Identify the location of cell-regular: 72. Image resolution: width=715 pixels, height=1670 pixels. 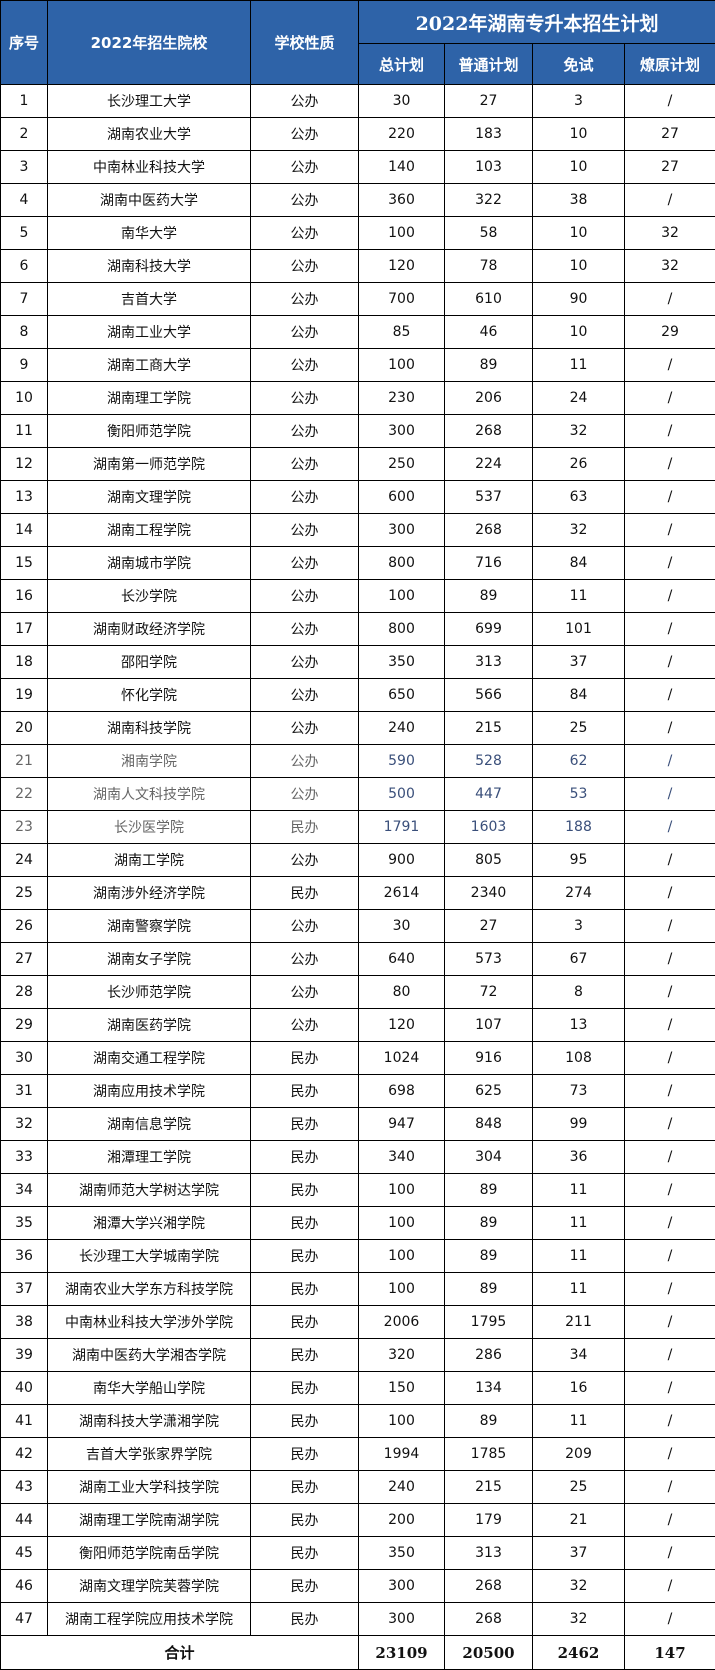
(489, 992).